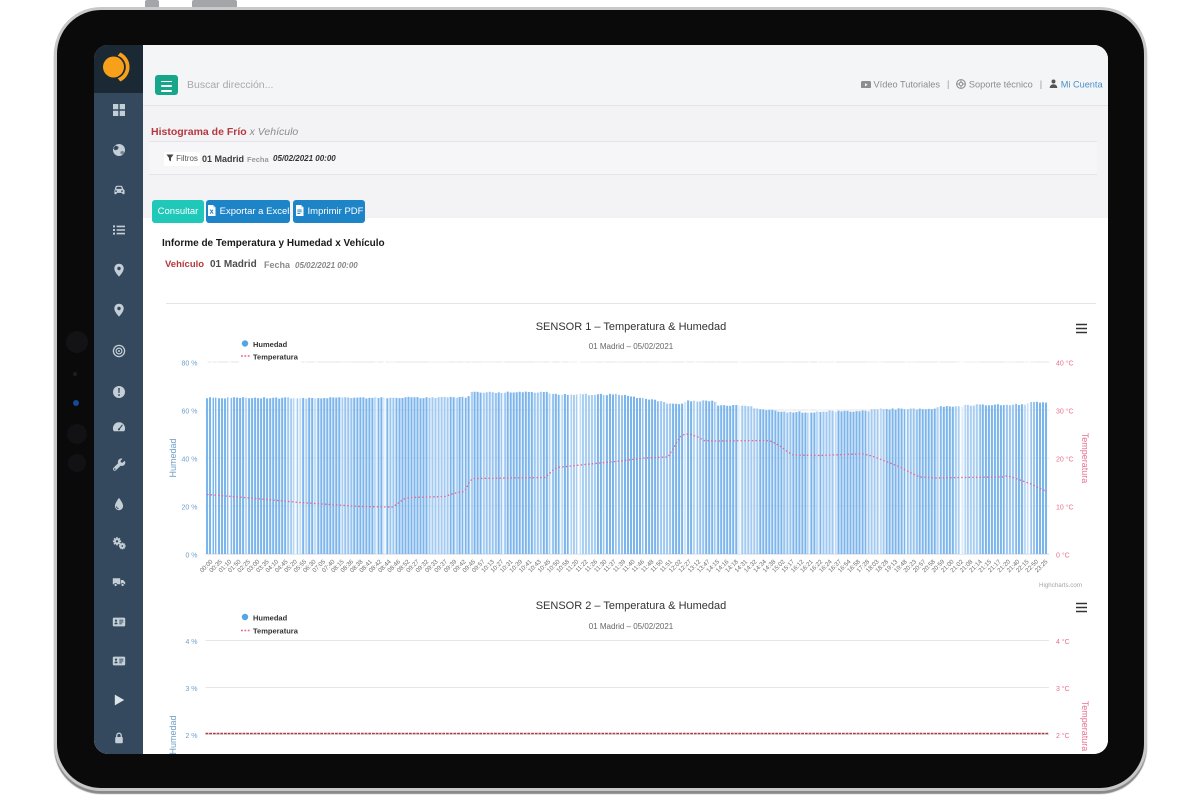  What do you see at coordinates (1063, 556) in the screenshot?
I see `svg-text: 0 °C` at bounding box center [1063, 556].